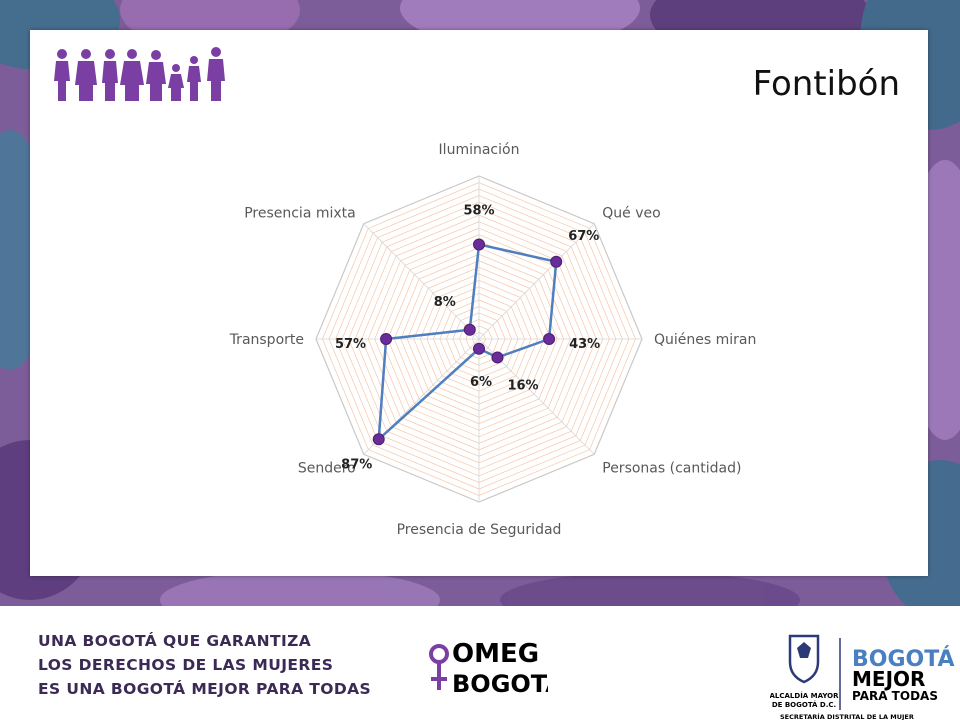  Describe the element at coordinates (631, 214) in the screenshot. I see `axis-label: Qué veo` at that location.